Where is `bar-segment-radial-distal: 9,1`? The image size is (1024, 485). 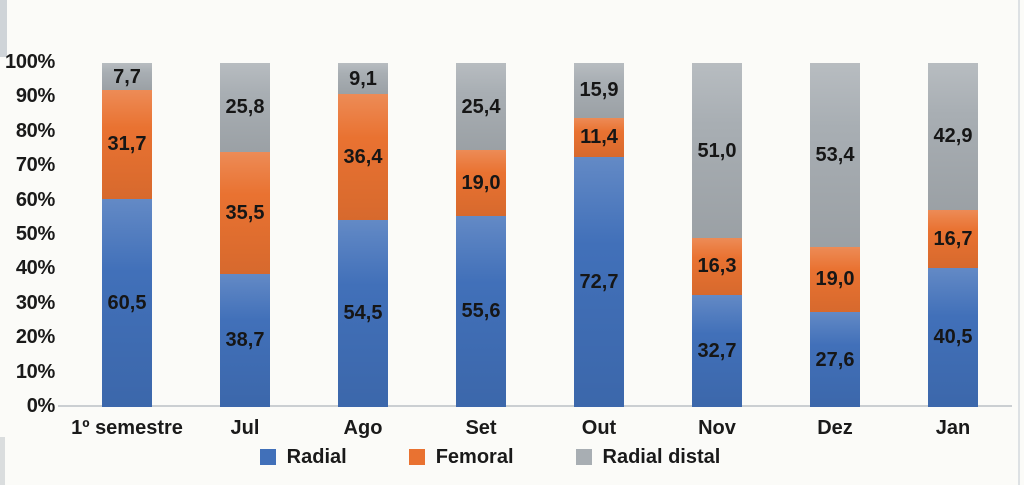
bar-segment-radial-distal: 9,1 is located at coordinates (363, 79).